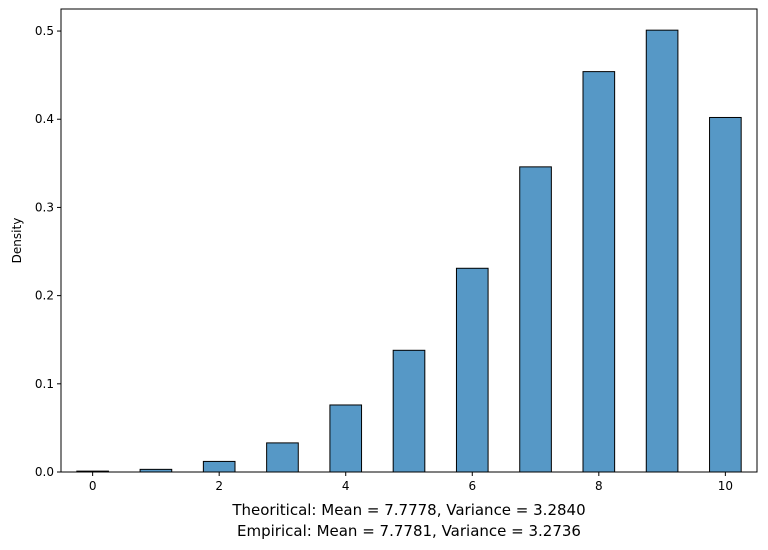  What do you see at coordinates (44, 119) in the screenshot?
I see `y-tick-label: 0.4` at bounding box center [44, 119].